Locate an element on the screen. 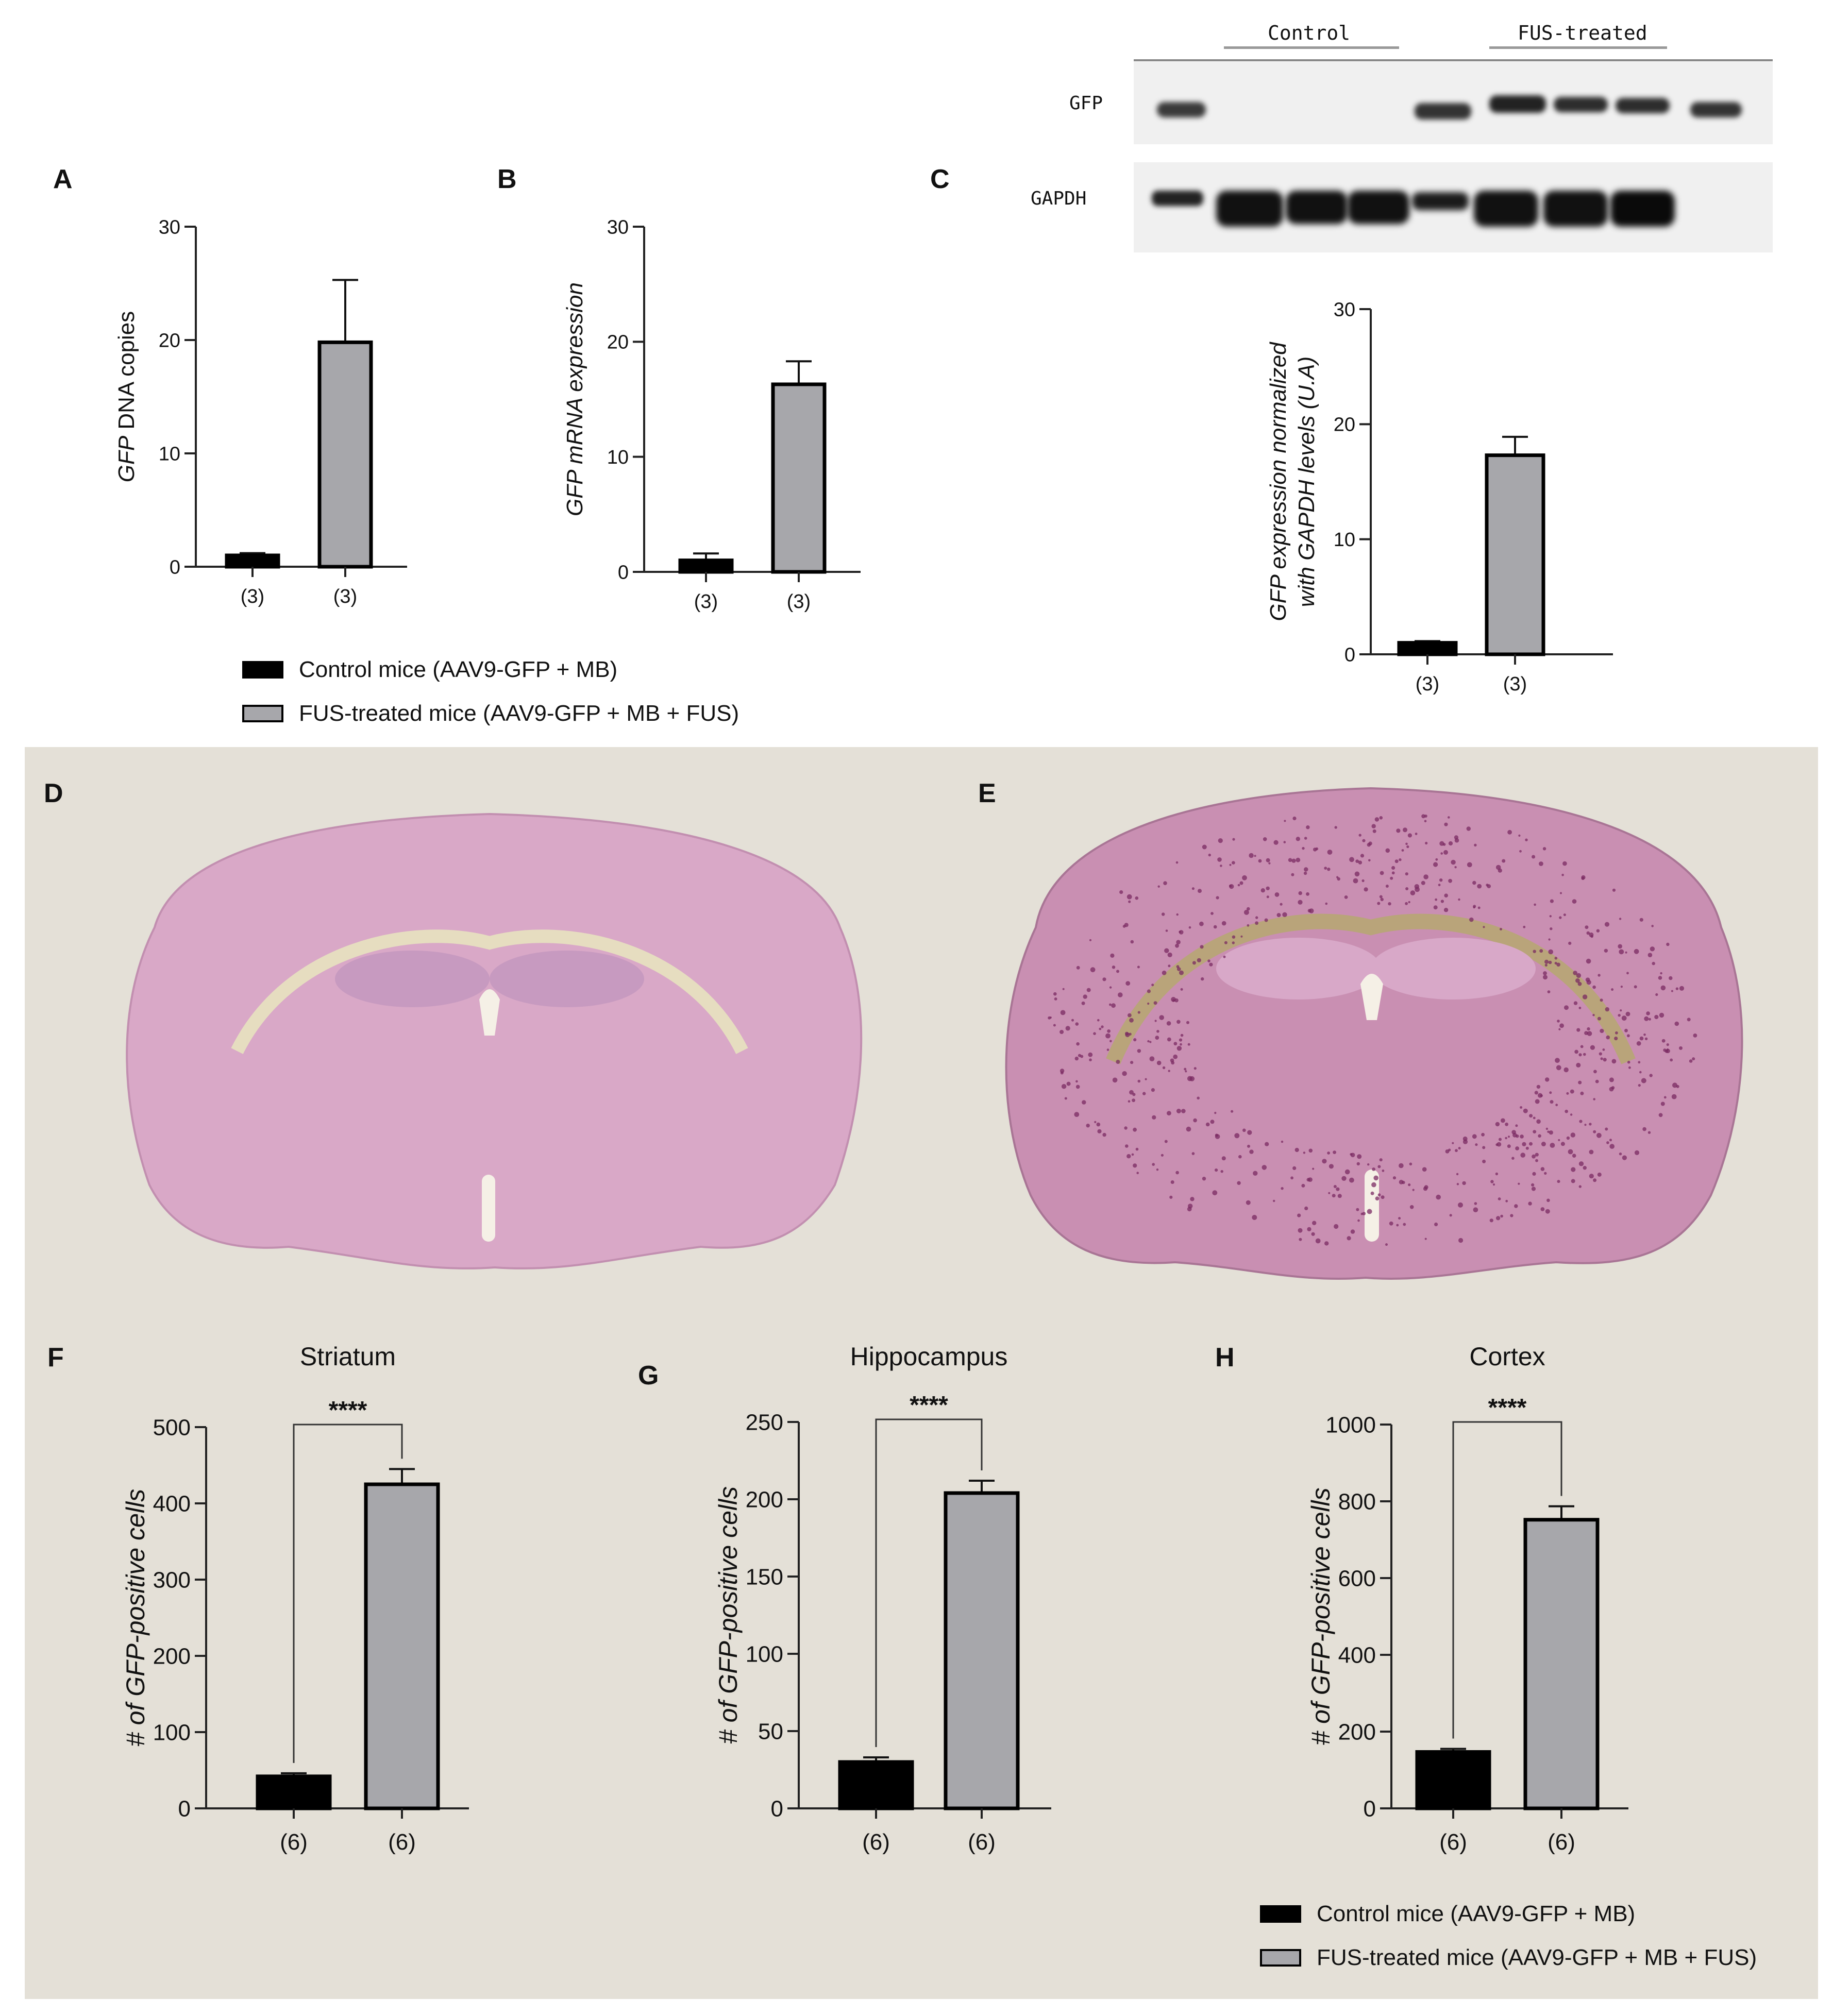  legend-bottom-control: Control mice (AAV9-GFP + MB) is located at coordinates (1447, 1914).